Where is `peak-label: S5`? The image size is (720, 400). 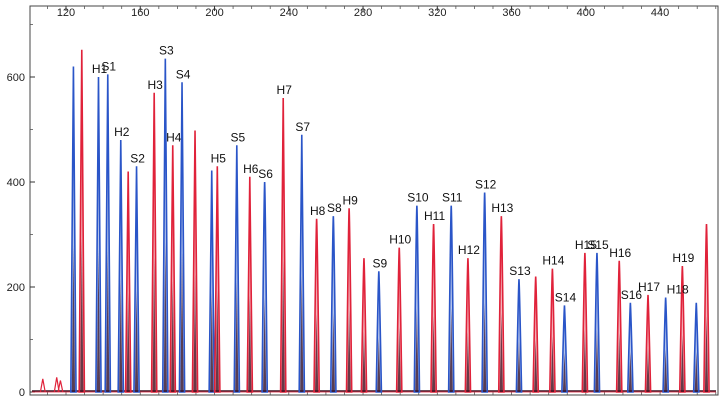 peak-label: S5 is located at coordinates (237, 137).